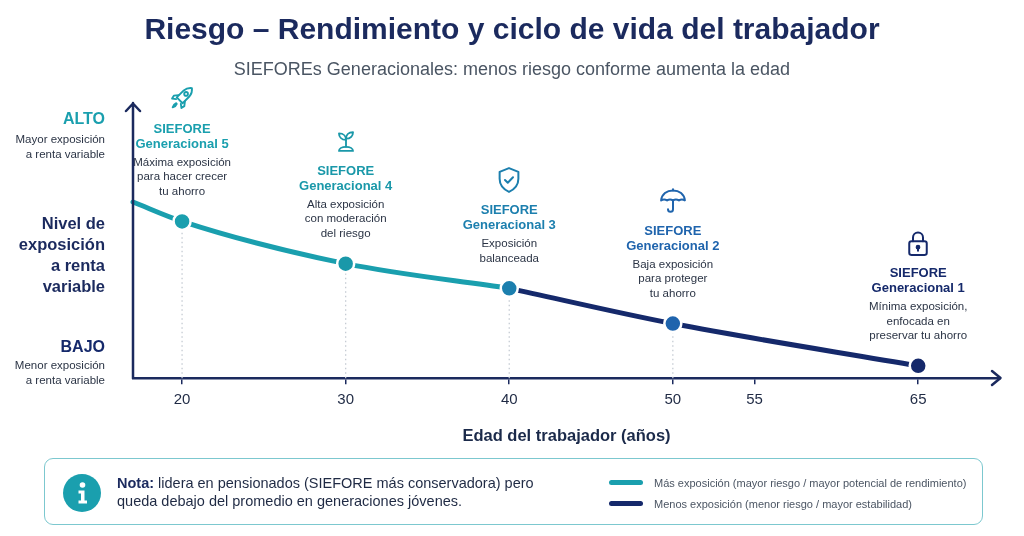 This screenshot has height=536, width=1024. What do you see at coordinates (918, 321) in the screenshot?
I see `annotation: Mínima exposición, enfocada en preservar tu ahorro` at bounding box center [918, 321].